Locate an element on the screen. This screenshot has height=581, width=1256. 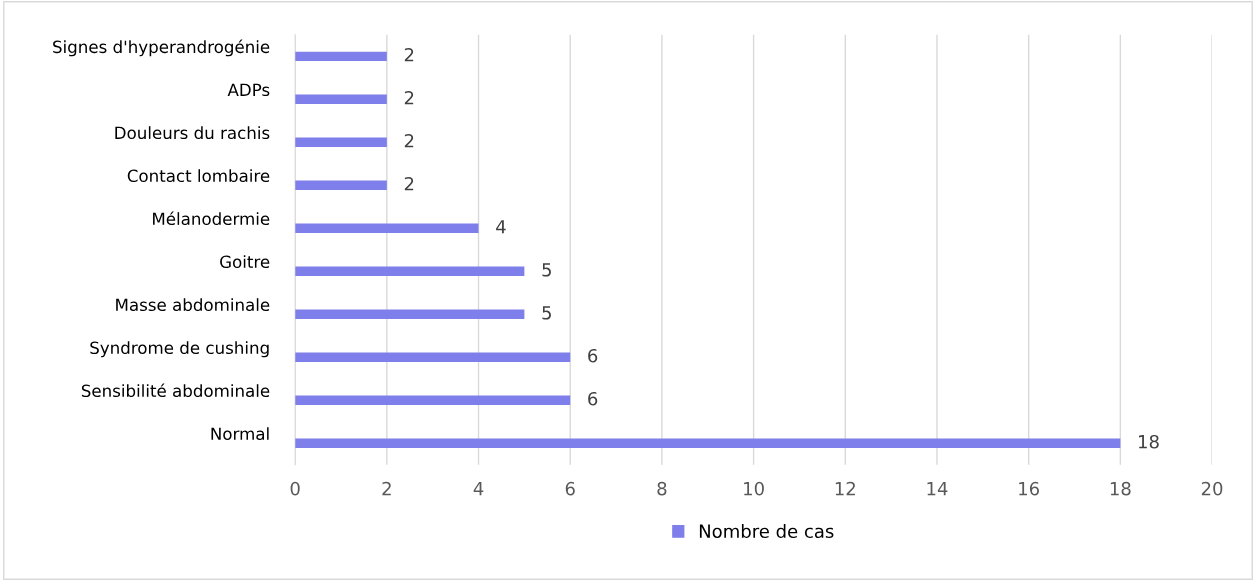
y-tick-label: Contact lombaire is located at coordinates (198, 176).